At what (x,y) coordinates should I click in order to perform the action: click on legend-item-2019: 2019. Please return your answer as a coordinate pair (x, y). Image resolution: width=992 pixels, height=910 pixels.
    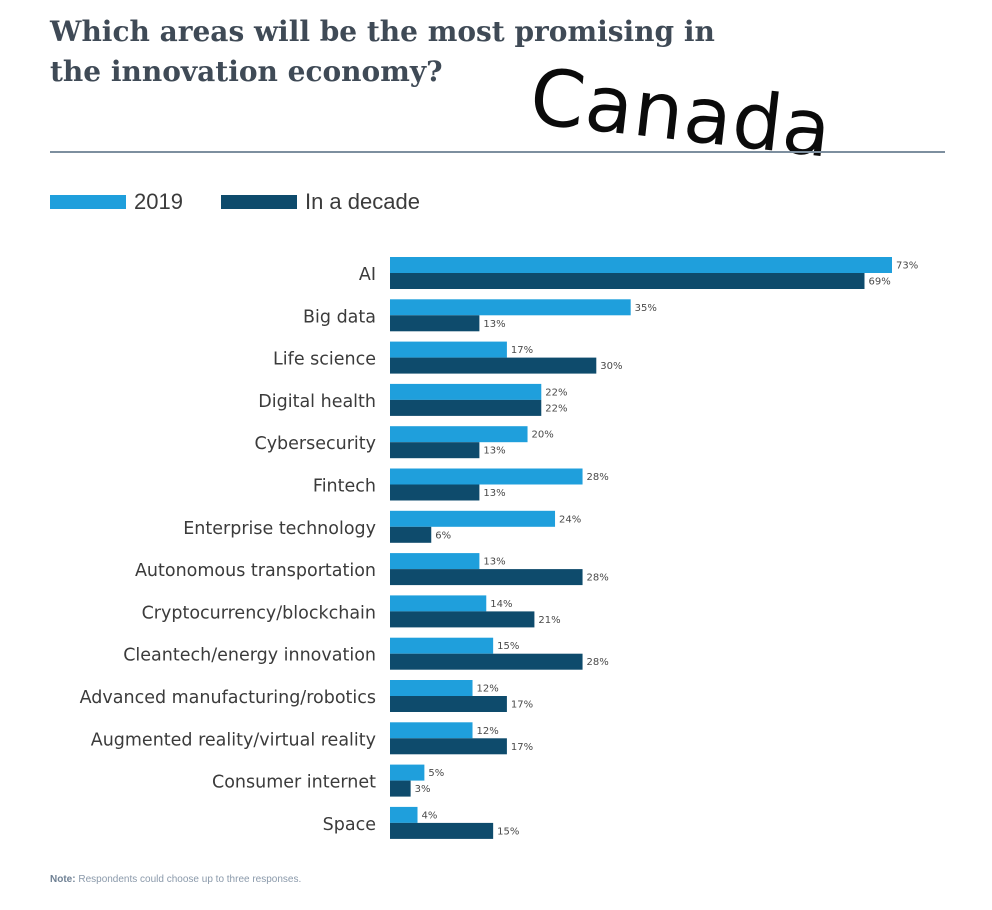
    Looking at the image, I should click on (116, 202).